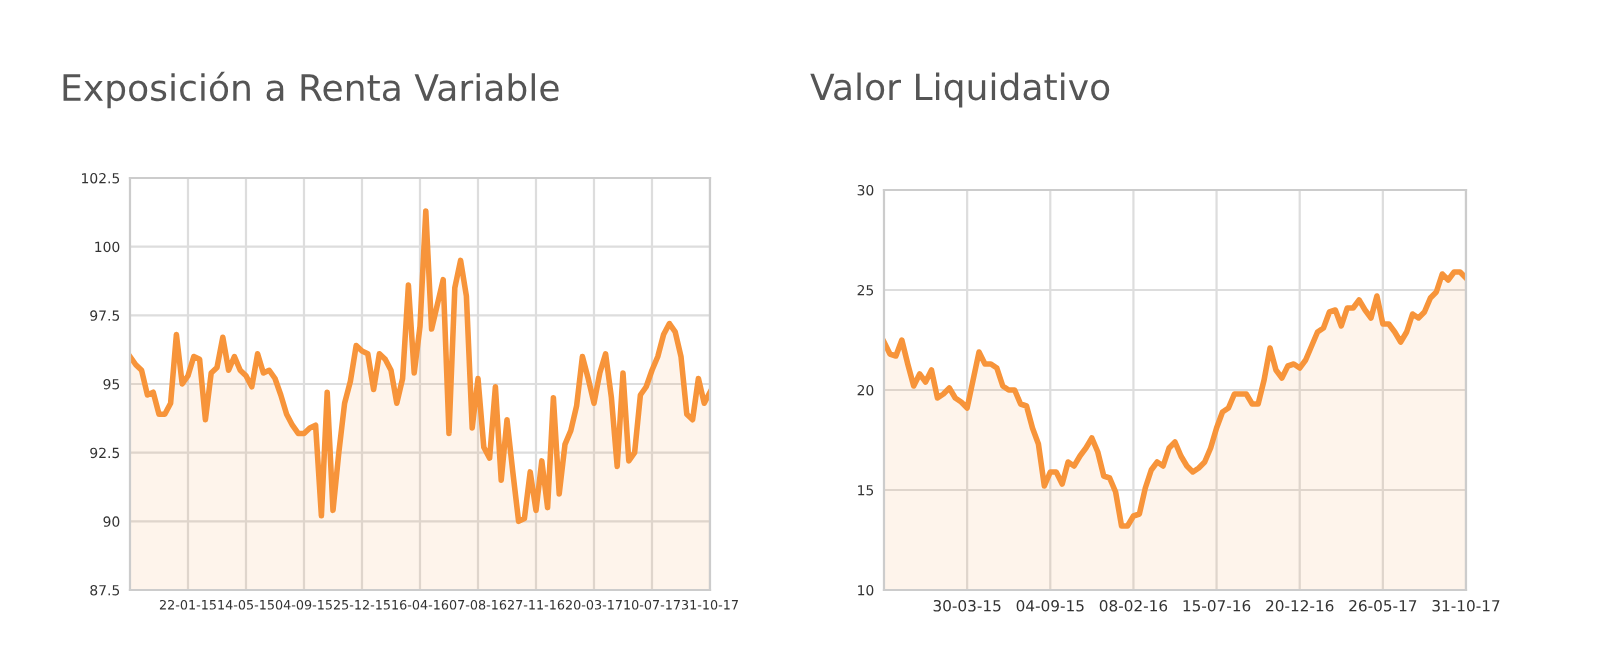 The width and height of the screenshot is (1600, 660). Describe the element at coordinates (311, 90) in the screenshot. I see `chart-title: Exposición a Renta Variable` at that location.